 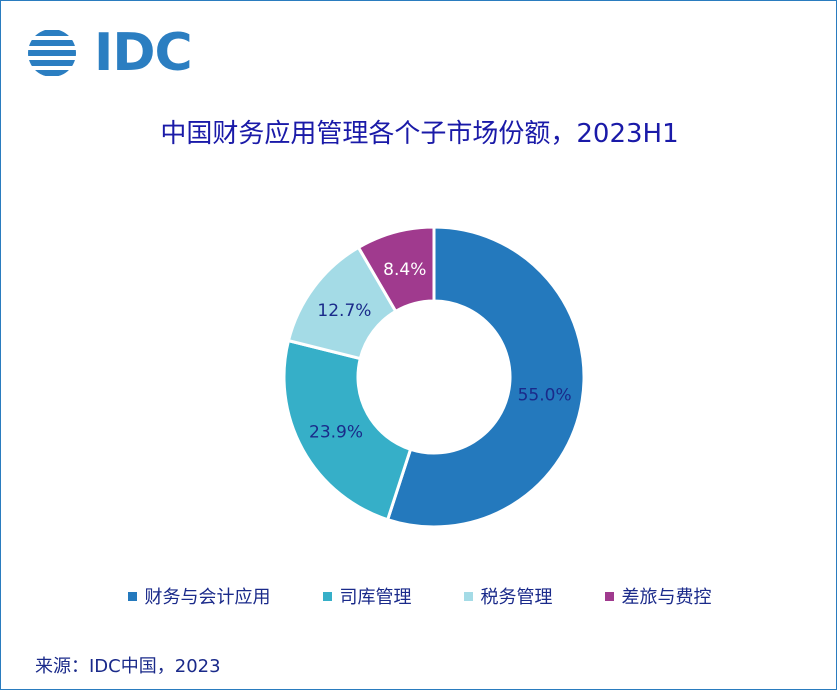 I want to click on legend-item-1: 财务与会计应用, so click(x=199, y=596).